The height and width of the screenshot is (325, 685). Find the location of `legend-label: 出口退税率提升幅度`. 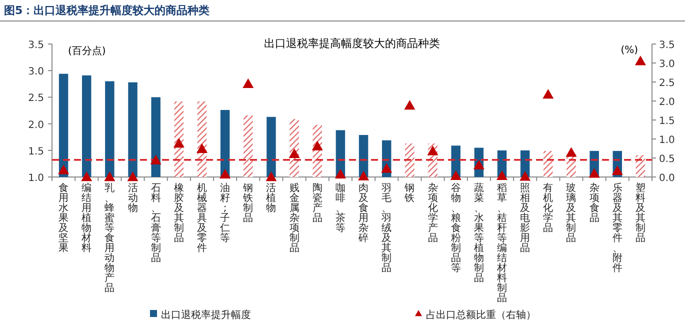

legend-label: 出口退税率提升幅度 is located at coordinates (206, 315).